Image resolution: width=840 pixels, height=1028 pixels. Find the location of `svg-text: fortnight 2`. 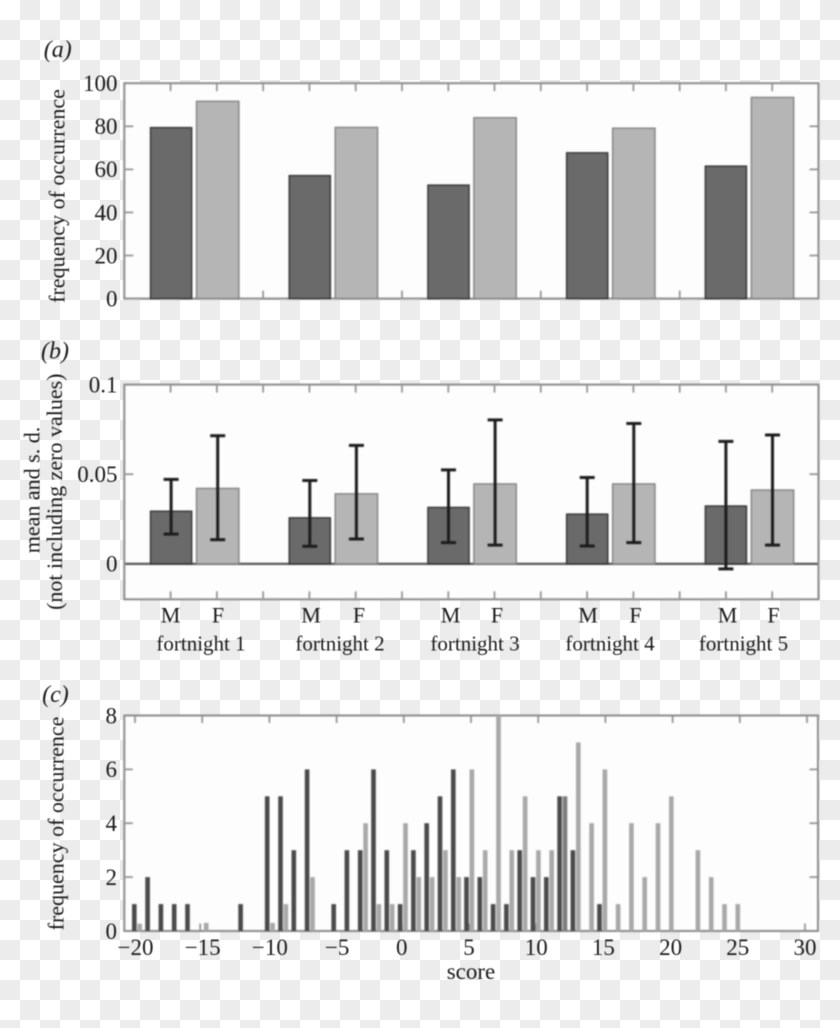

svg-text: fortnight 2 is located at coordinates (339, 644).